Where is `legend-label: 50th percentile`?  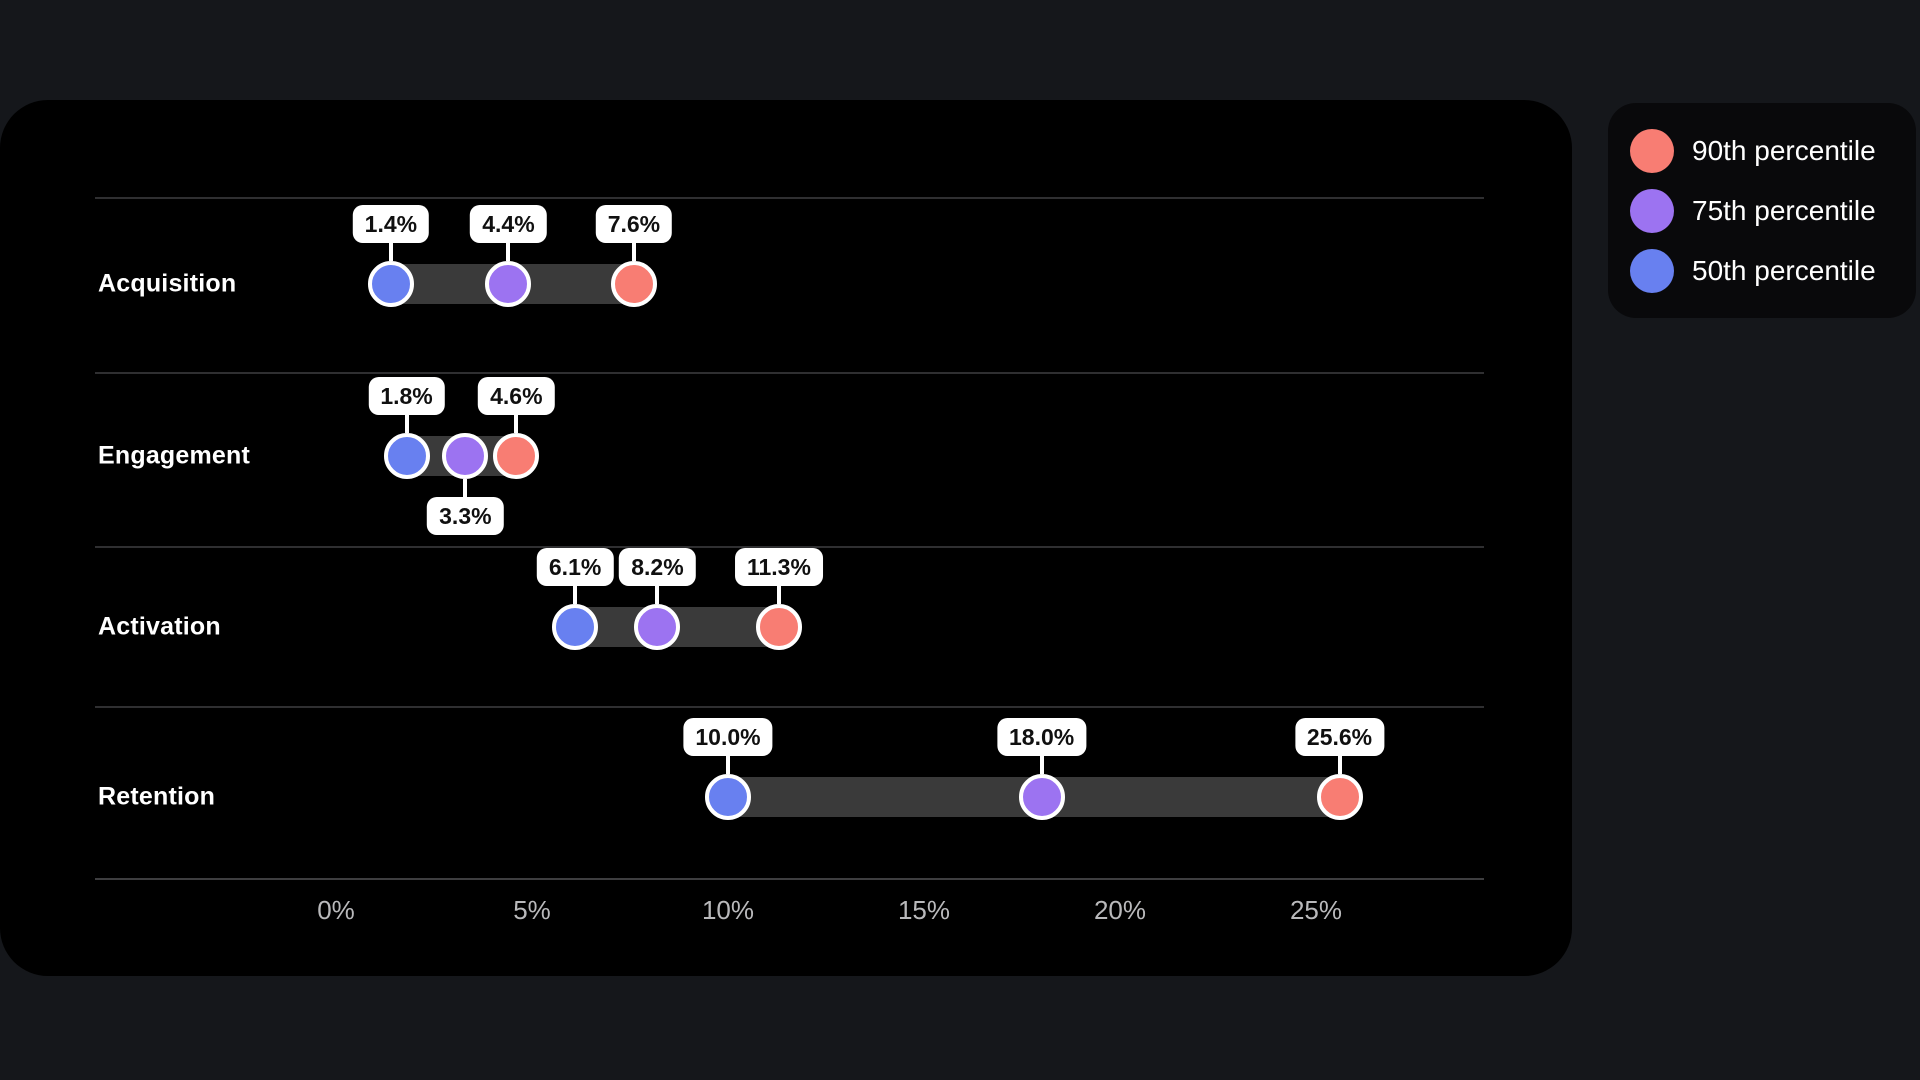
legend-label: 50th percentile is located at coordinates (1784, 270).